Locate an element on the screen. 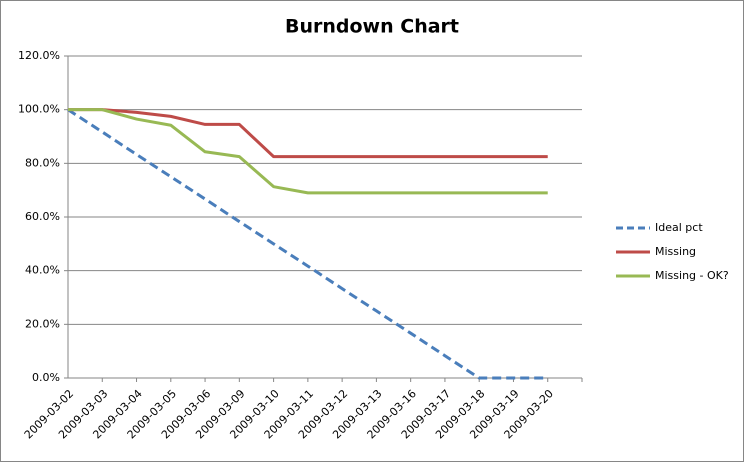  y-tick-label: 100.0% is located at coordinates (39, 109).